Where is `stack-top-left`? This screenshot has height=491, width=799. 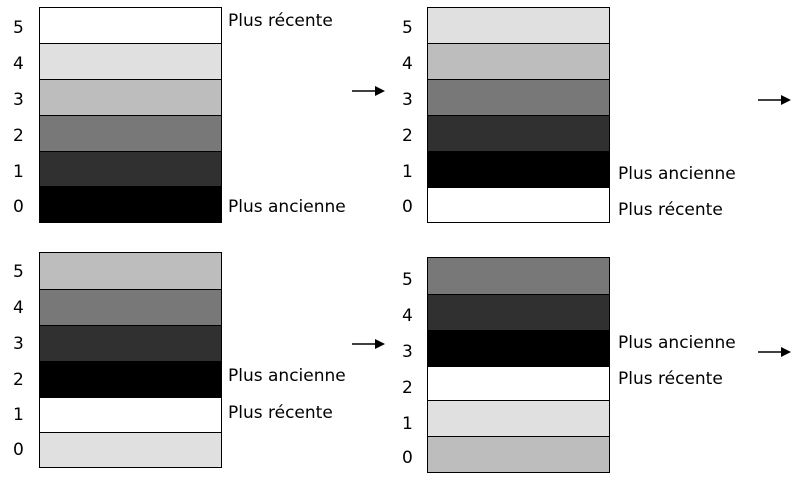
stack-top-left is located at coordinates (130, 115).